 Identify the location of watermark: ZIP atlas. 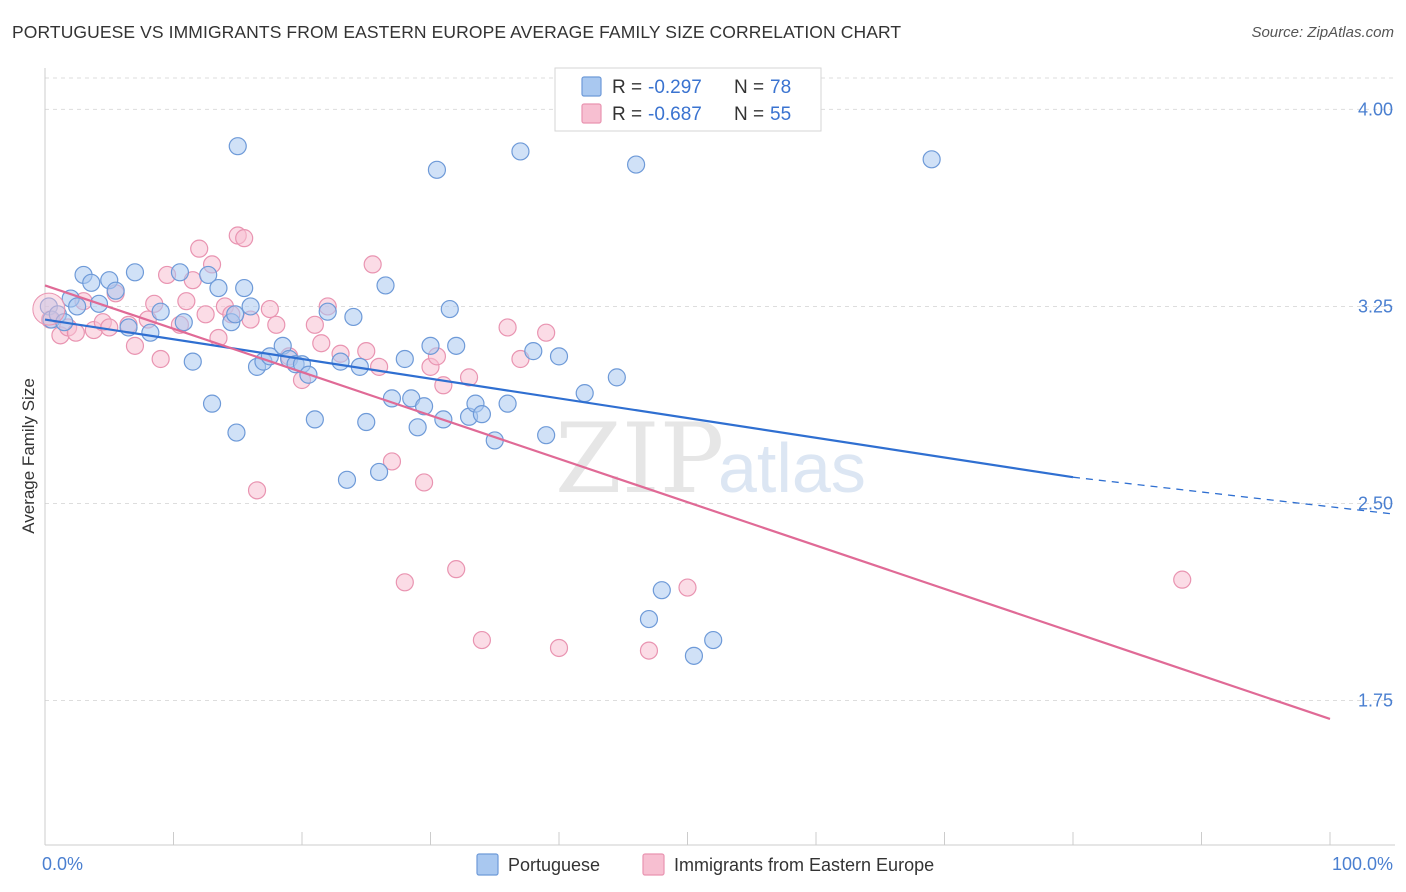
(710, 459).